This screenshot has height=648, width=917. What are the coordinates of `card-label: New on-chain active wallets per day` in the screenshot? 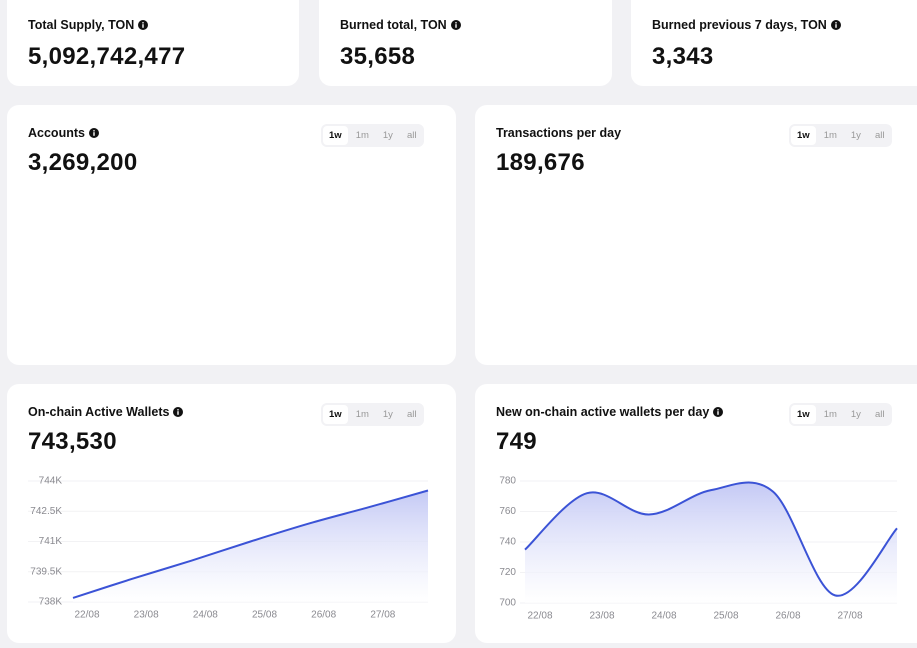 It's located at (610, 412).